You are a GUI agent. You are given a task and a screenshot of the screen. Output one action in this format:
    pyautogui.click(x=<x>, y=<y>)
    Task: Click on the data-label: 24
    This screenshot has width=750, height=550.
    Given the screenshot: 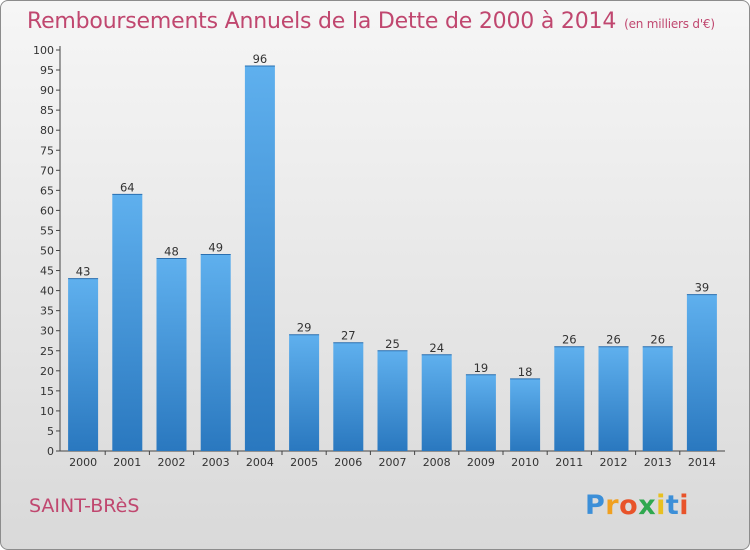 What is the action you would take?
    pyautogui.click(x=436, y=348)
    